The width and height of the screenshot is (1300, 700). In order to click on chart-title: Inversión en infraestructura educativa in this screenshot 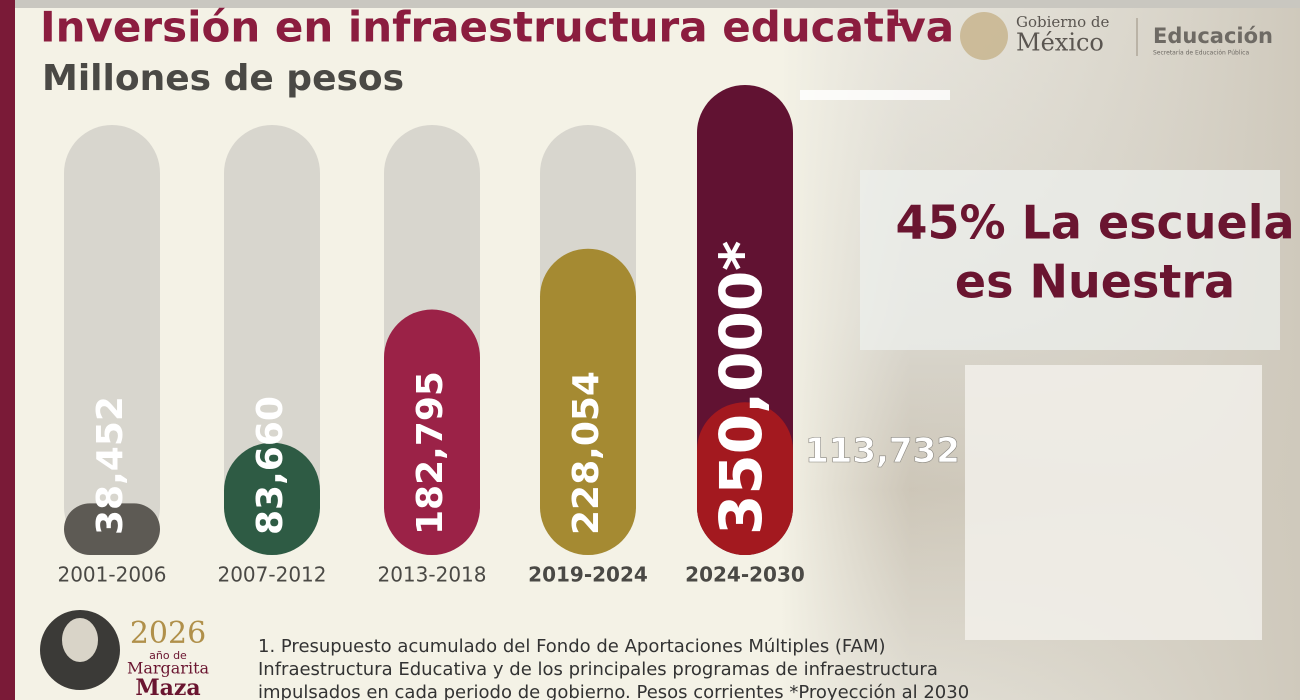, I will do `click(497, 27)`.